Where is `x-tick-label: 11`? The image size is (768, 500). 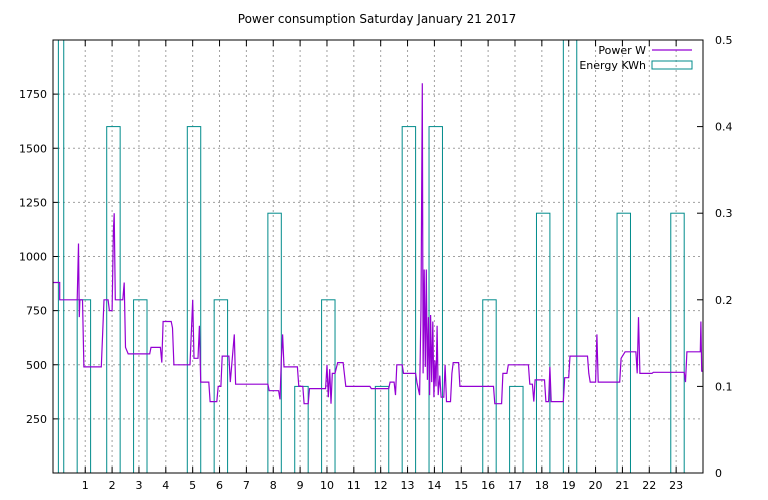 x-tick-label: 11 is located at coordinates (354, 485).